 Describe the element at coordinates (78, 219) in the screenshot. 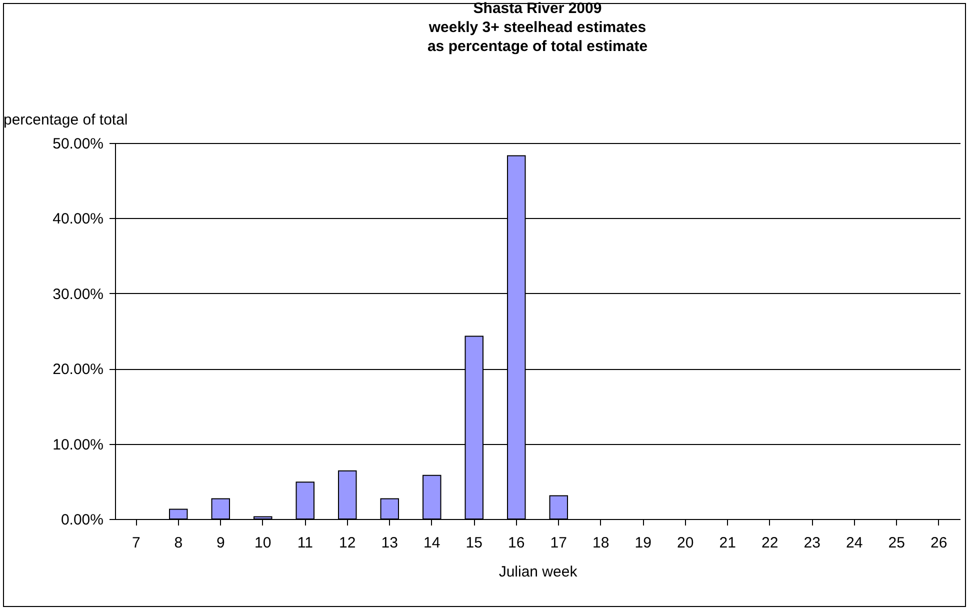

I see `y-tick-label: 40.00%` at that location.